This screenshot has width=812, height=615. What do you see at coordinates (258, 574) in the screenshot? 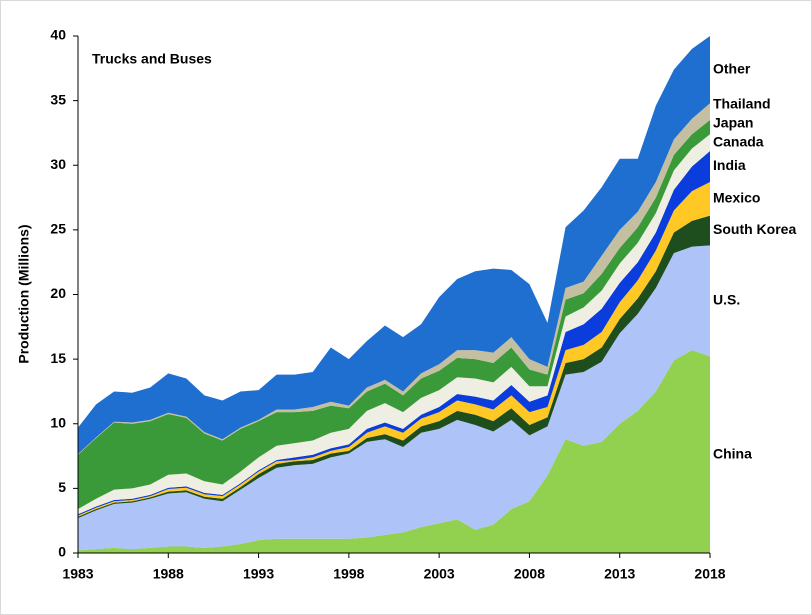
I see `x-tick-label: 1993` at bounding box center [258, 574].